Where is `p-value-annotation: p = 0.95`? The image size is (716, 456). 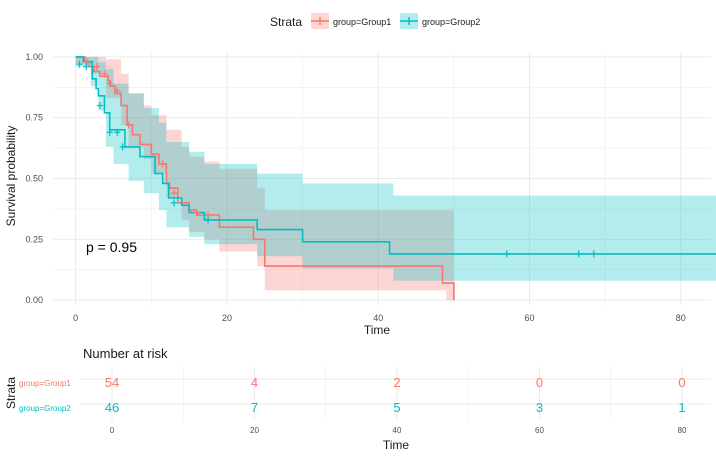 p-value-annotation: p = 0.95 is located at coordinates (111, 247).